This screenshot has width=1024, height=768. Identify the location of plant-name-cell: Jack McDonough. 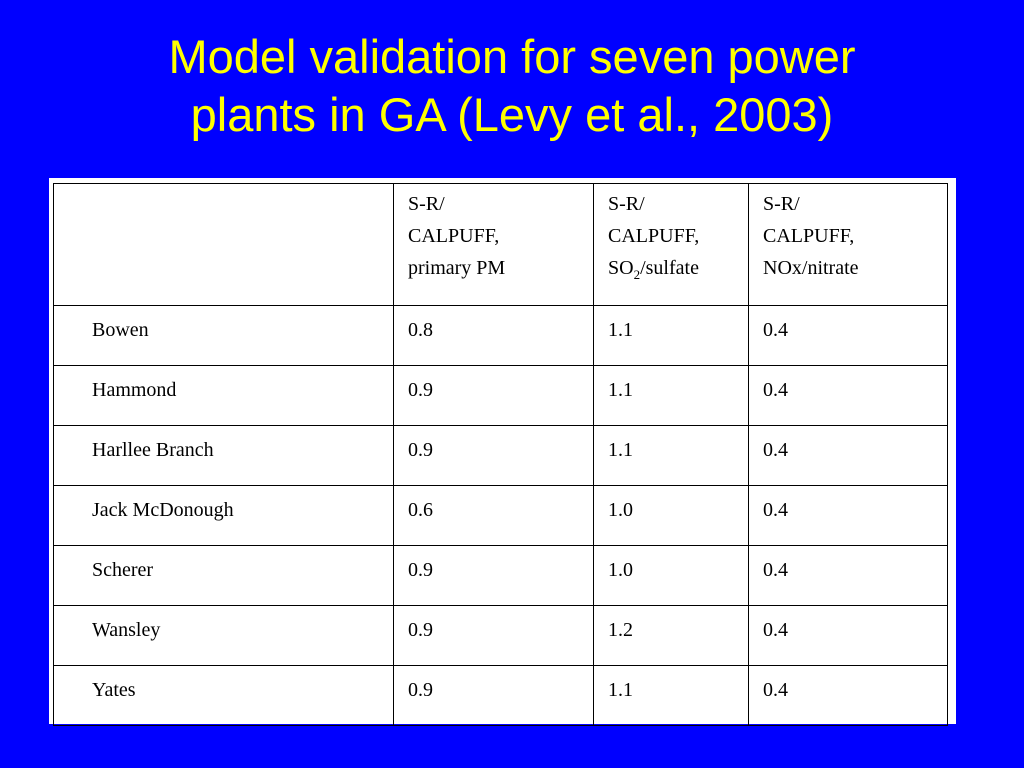
(223, 515).